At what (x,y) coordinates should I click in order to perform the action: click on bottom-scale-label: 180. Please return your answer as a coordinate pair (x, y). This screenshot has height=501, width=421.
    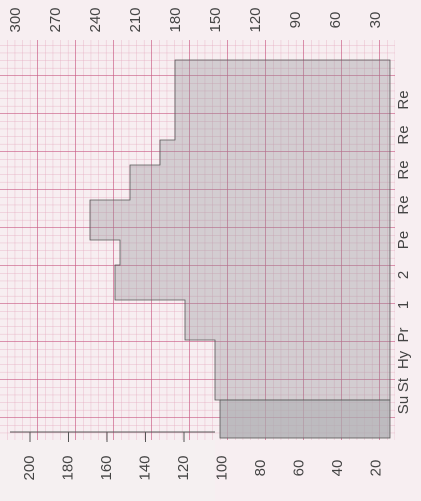
    Looking at the image, I should click on (67, 467).